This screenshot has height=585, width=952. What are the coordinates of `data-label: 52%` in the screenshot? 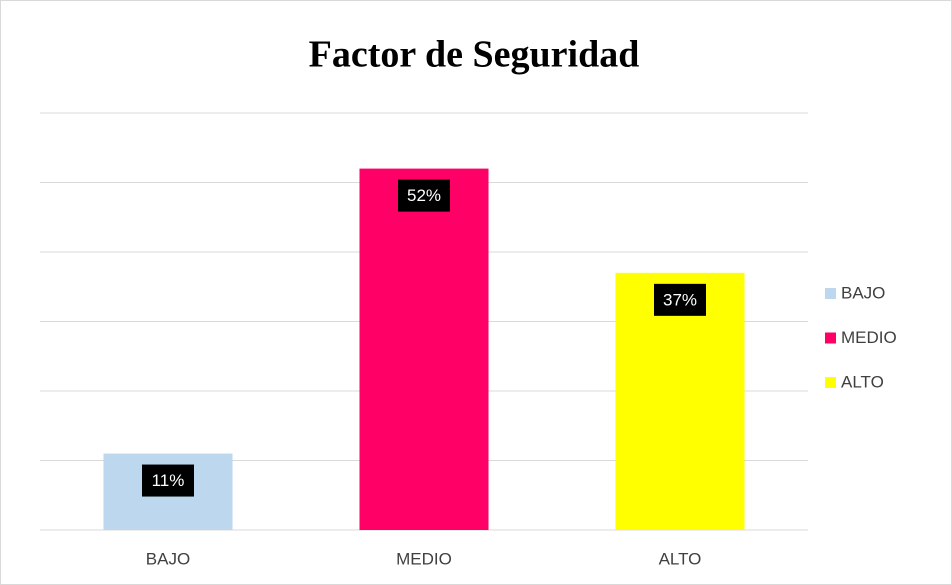 It's located at (424, 195).